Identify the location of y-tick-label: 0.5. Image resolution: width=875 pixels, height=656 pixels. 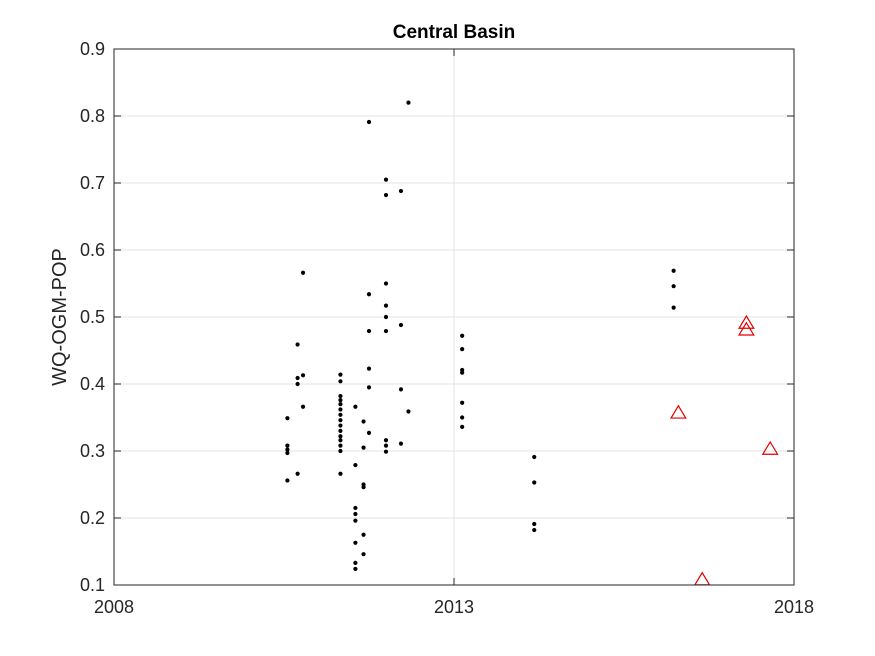
(92, 317).